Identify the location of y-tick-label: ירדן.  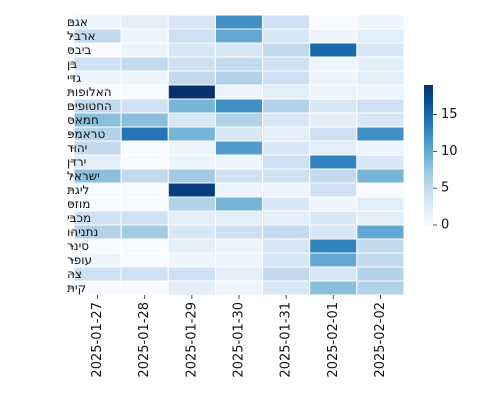
(76, 162).